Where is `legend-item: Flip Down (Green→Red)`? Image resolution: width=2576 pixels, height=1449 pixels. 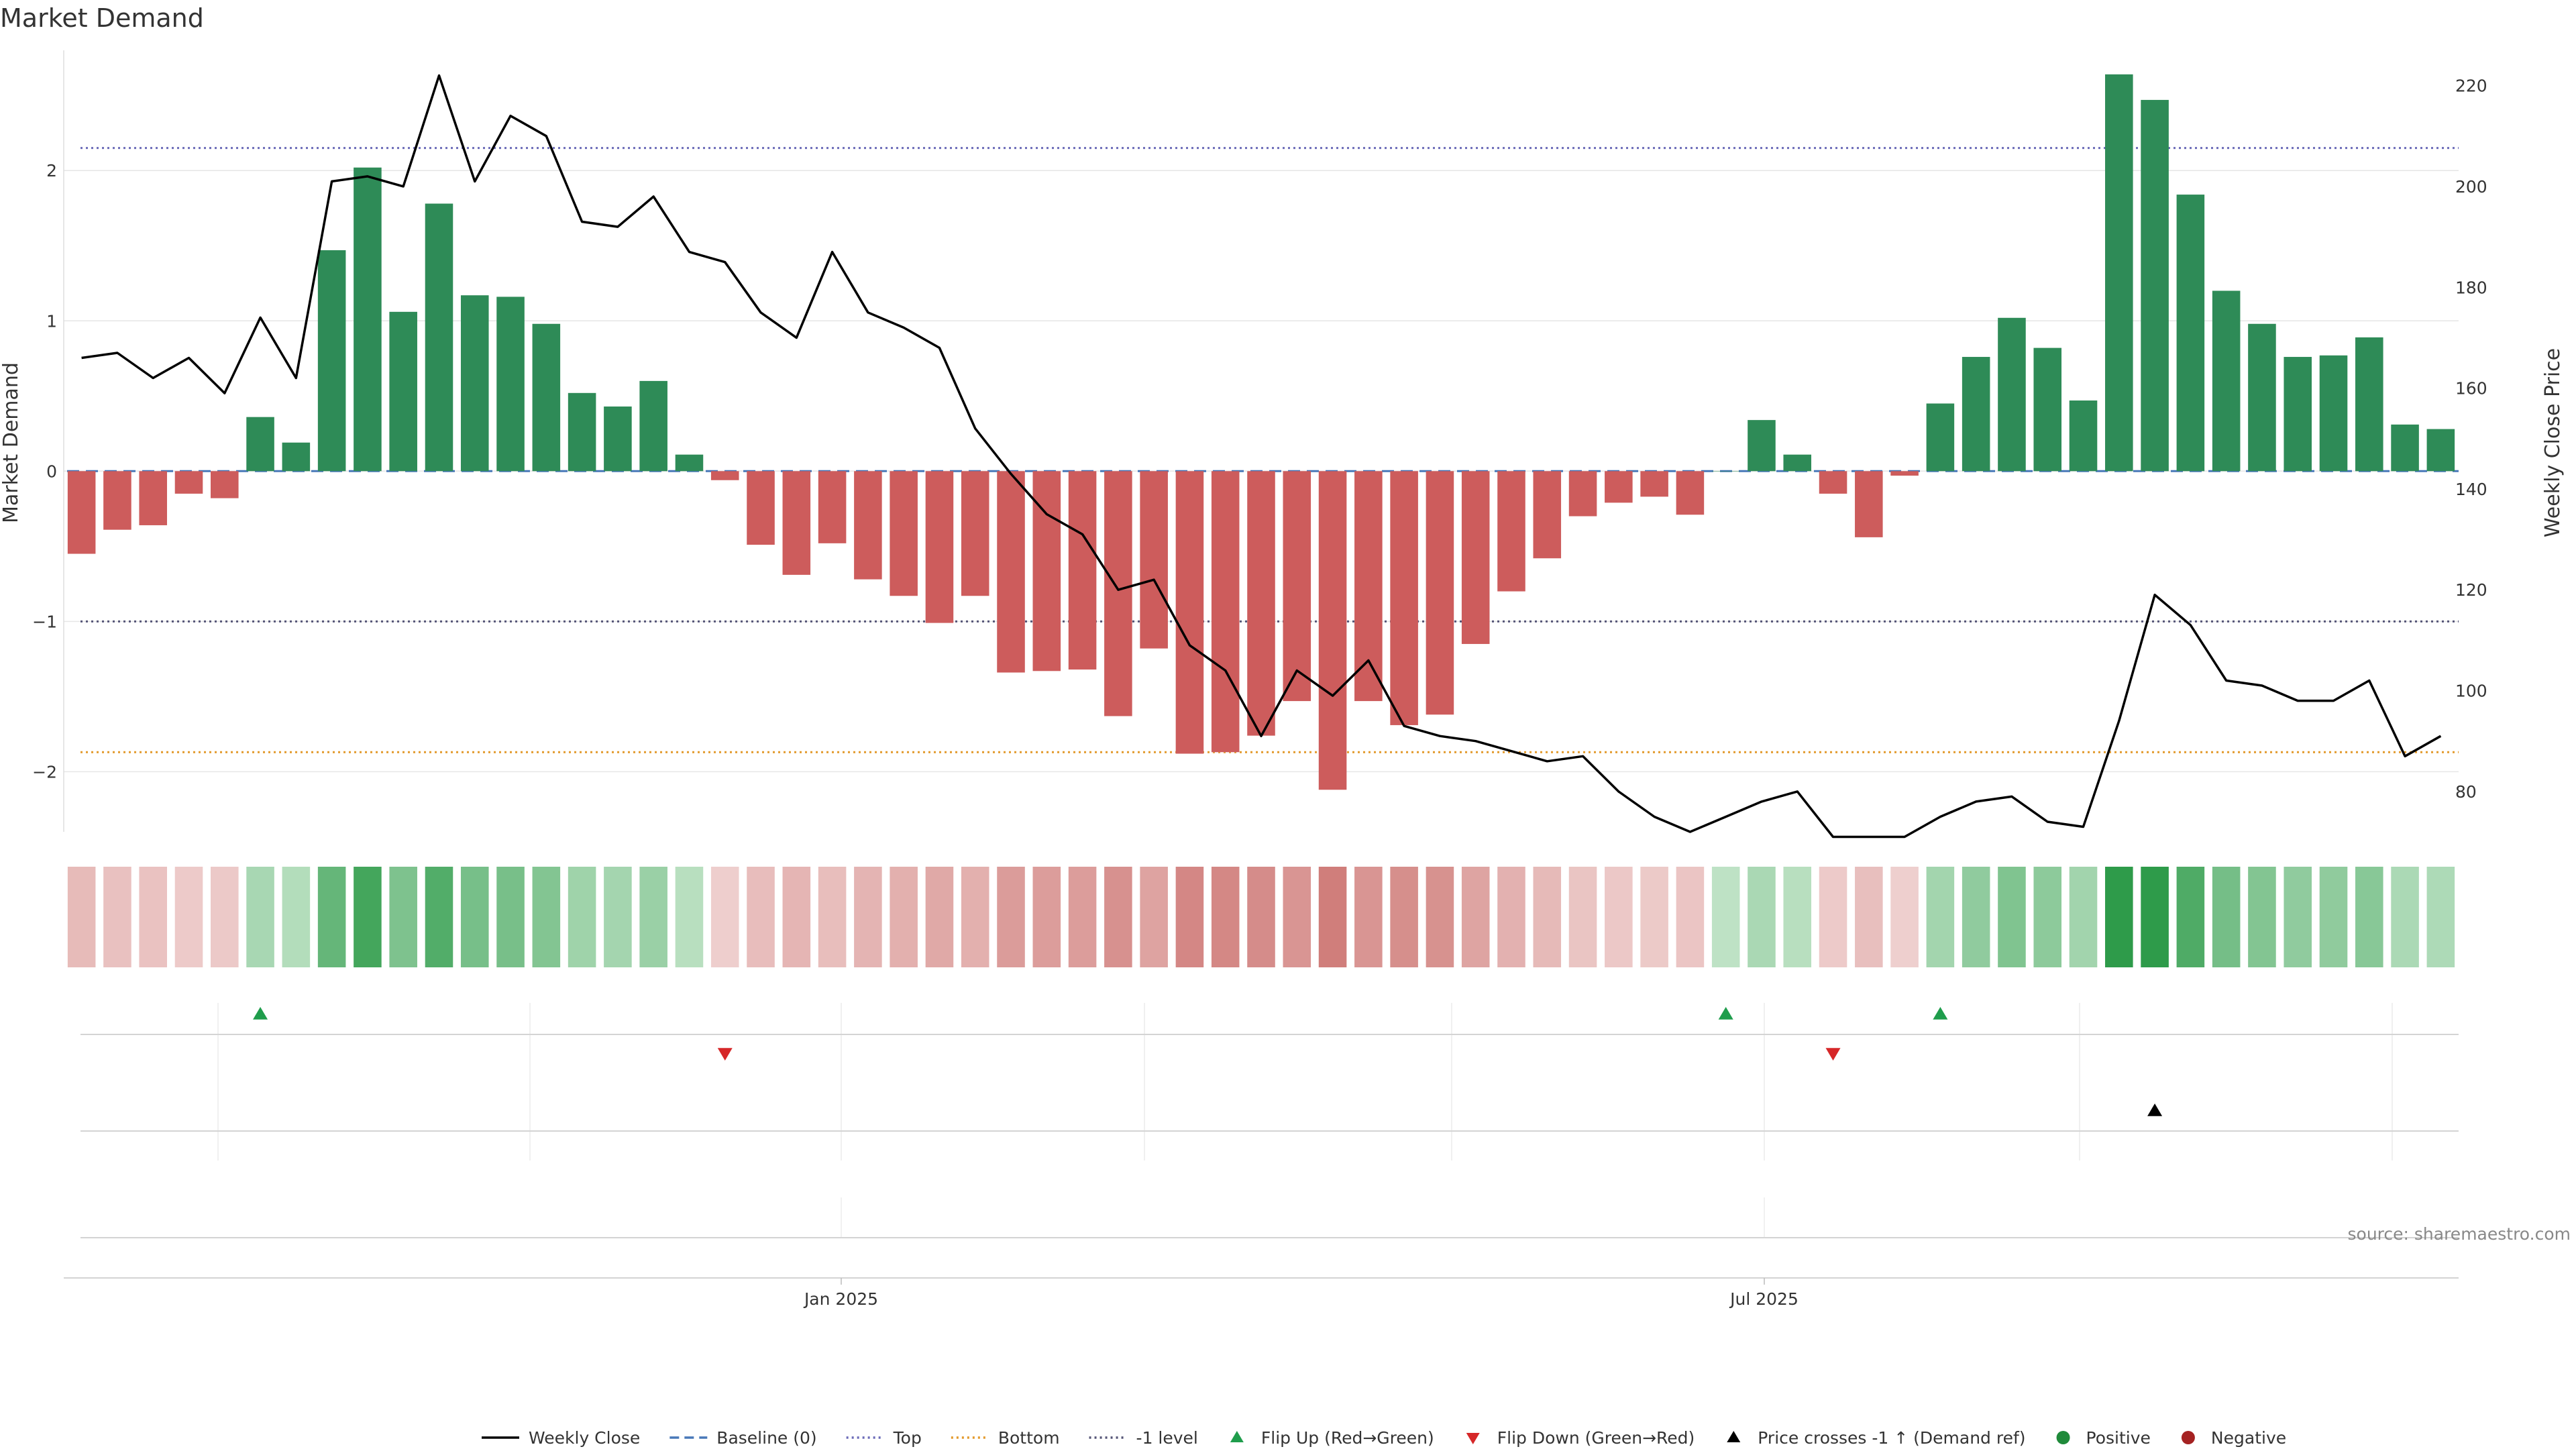 legend-item: Flip Down (Green→Red) is located at coordinates (1580, 1438).